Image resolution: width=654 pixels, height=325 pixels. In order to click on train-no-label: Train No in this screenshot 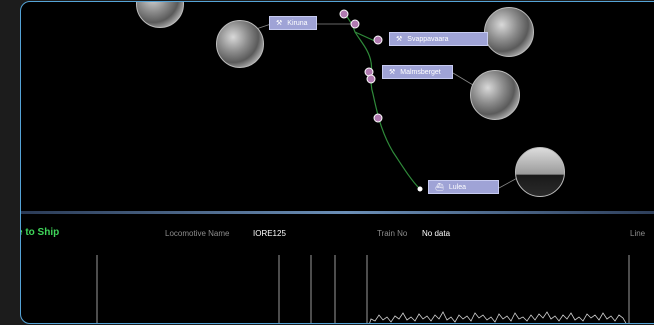, I will do `click(392, 233)`.